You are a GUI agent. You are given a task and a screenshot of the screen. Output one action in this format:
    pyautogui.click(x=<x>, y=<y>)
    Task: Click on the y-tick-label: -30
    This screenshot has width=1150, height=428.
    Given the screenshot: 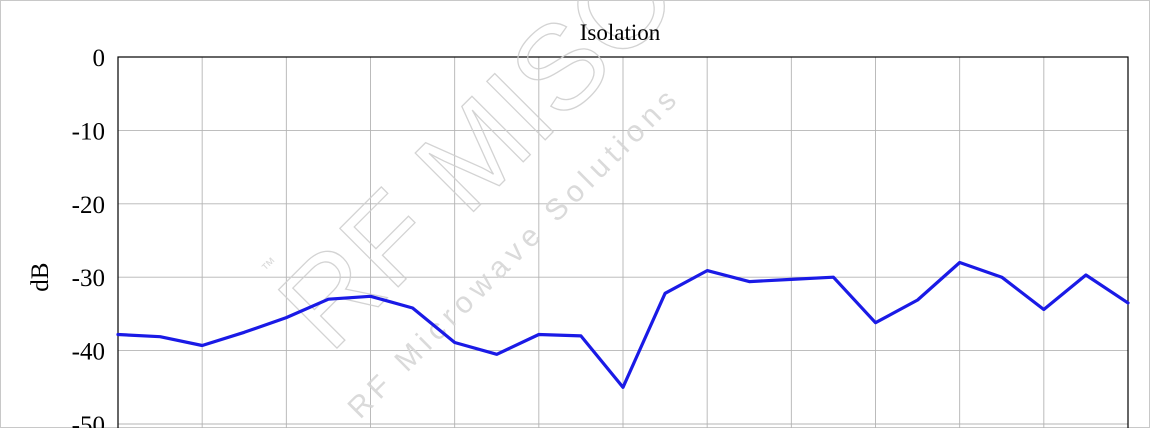 What is the action you would take?
    pyautogui.click(x=88, y=278)
    